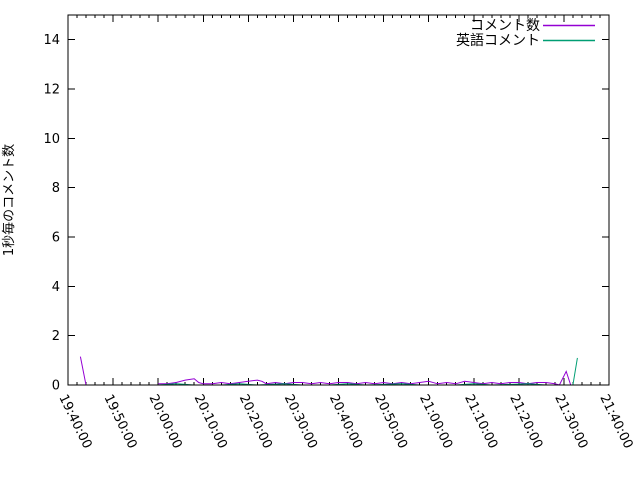 This screenshot has width=640, height=480. What do you see at coordinates (56, 188) in the screenshot?
I see `y-tick-label: 8` at bounding box center [56, 188].